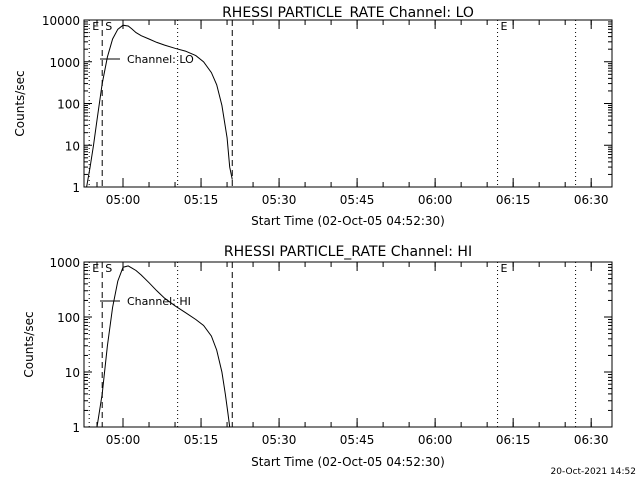 This screenshot has height=480, width=640. I want to click on chart-title: RHESSI PARTICLE_RATE Channel: LO, so click(348, 13).